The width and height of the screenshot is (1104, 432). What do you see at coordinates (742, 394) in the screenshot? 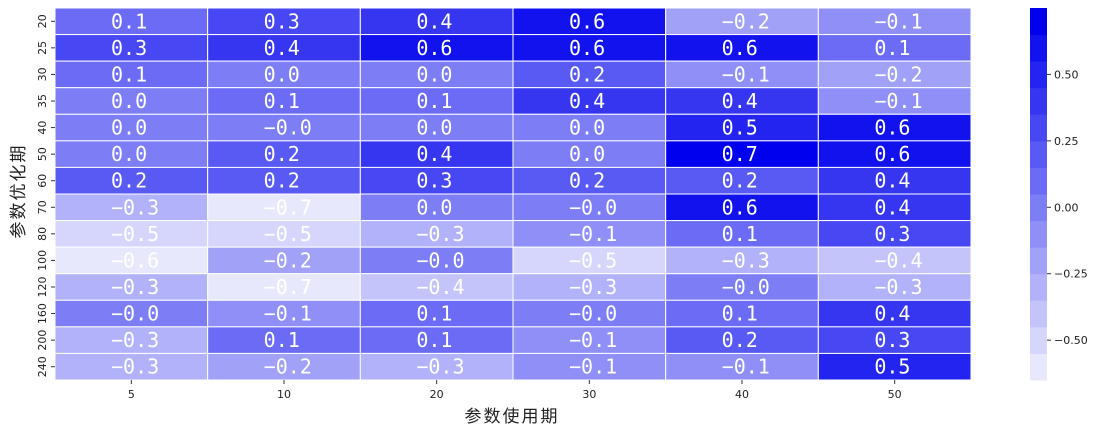
I see `x-tick-label: 40` at bounding box center [742, 394].